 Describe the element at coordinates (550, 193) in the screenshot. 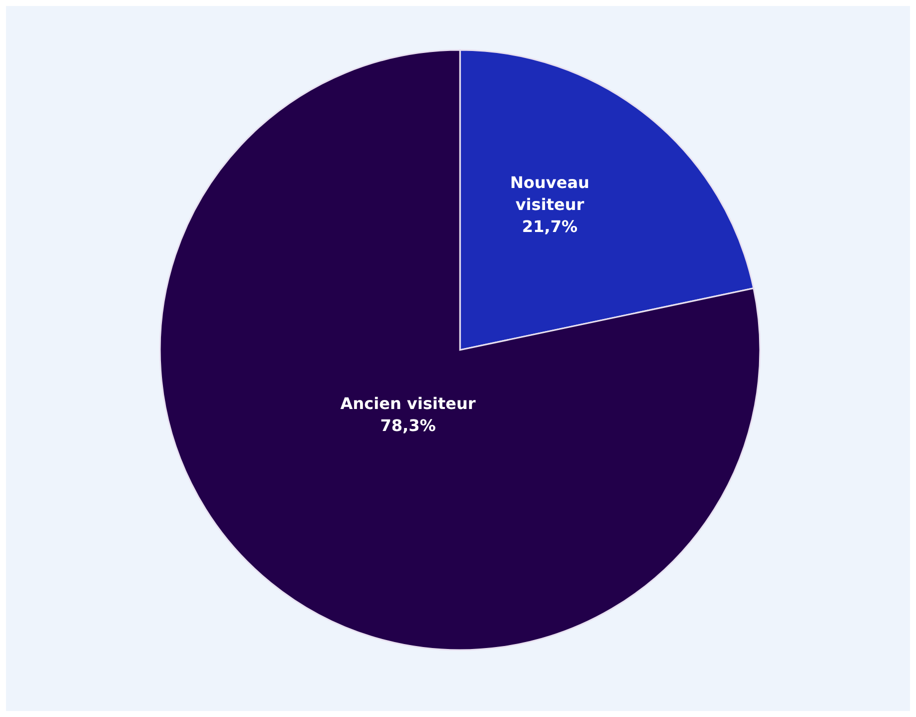

I see `slice-label: Nouveau visiteur` at that location.